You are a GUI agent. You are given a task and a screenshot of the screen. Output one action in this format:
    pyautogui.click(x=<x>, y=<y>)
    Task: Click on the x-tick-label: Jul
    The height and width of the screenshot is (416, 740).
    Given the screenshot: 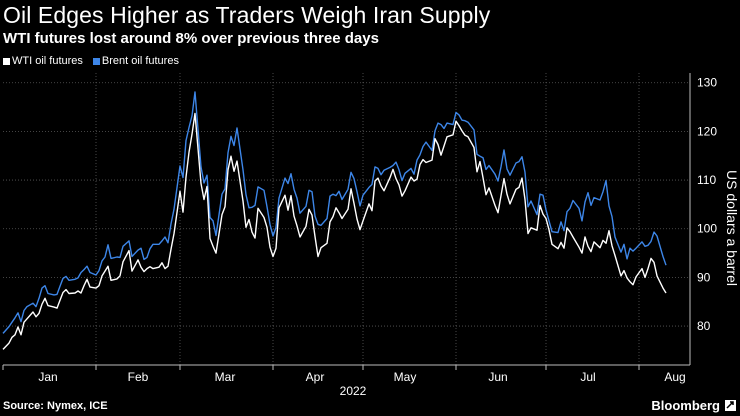 What is the action you would take?
    pyautogui.click(x=587, y=377)
    